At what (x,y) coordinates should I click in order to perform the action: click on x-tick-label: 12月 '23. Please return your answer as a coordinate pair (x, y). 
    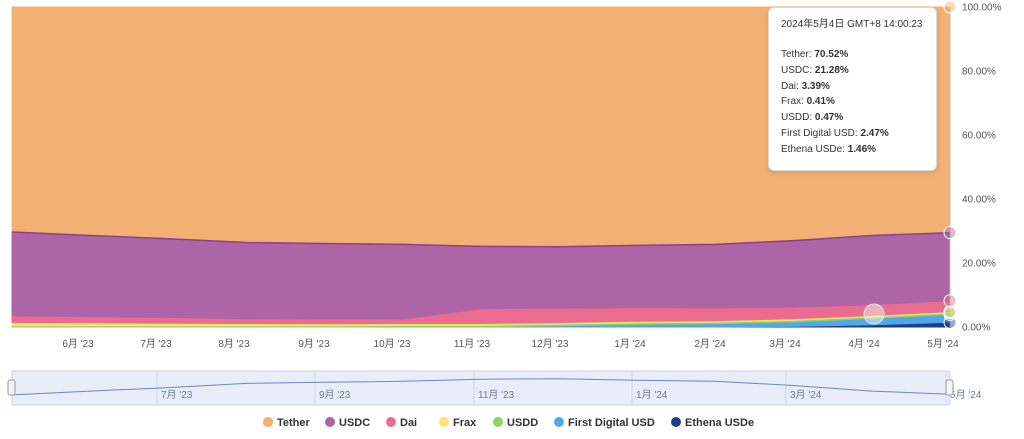
    Looking at the image, I should click on (550, 344).